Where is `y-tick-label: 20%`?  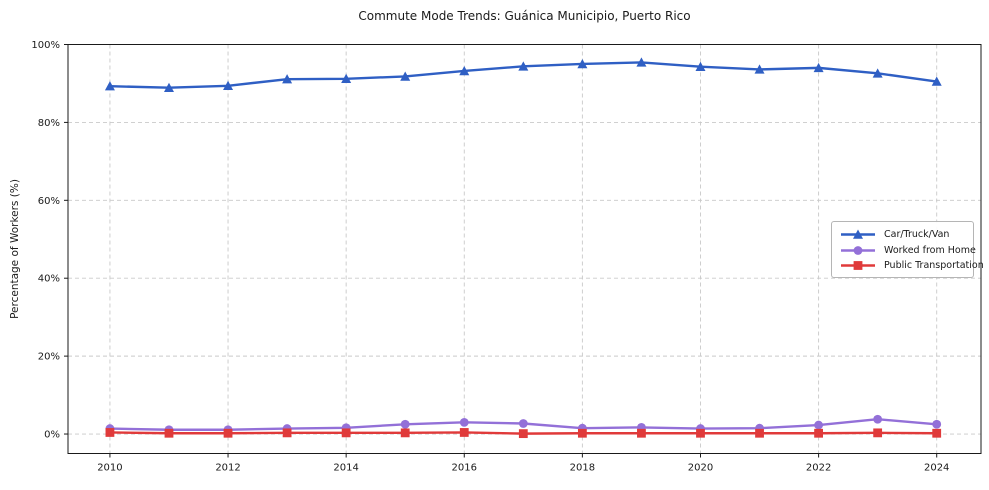 y-tick-label: 20% is located at coordinates (49, 357).